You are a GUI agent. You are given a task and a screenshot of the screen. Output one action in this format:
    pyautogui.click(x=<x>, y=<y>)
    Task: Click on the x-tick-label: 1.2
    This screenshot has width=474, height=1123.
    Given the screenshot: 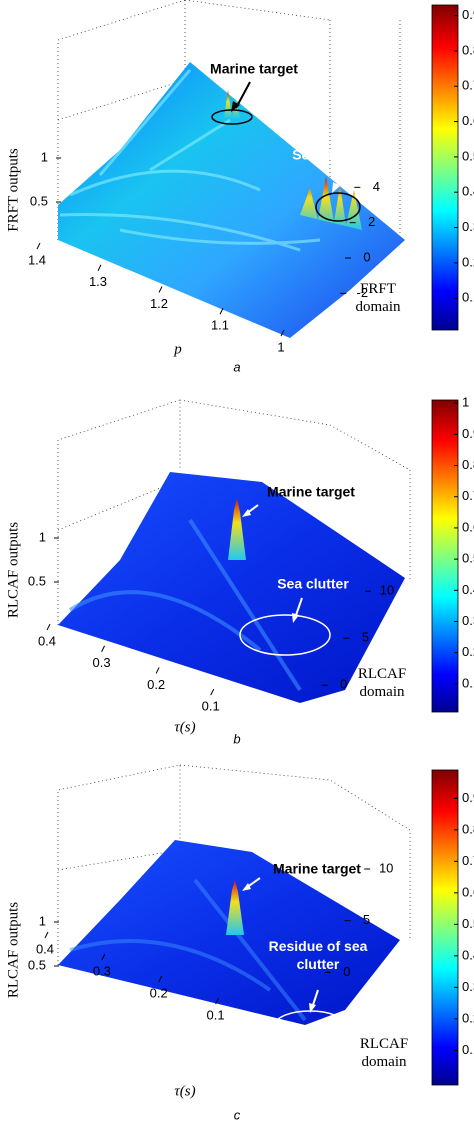 What is the action you would take?
    pyautogui.click(x=159, y=303)
    